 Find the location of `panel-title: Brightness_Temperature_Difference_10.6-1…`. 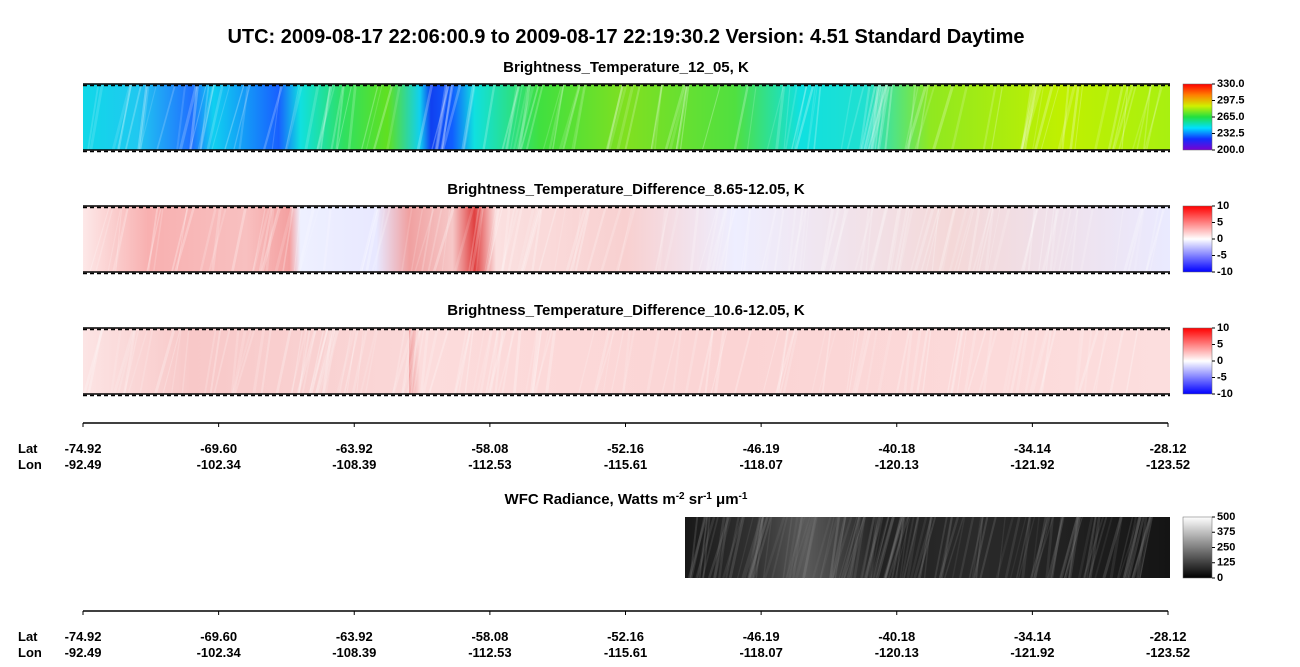

panel-title: Brightness_Temperature_Difference_10.6-1… is located at coordinates (626, 310).